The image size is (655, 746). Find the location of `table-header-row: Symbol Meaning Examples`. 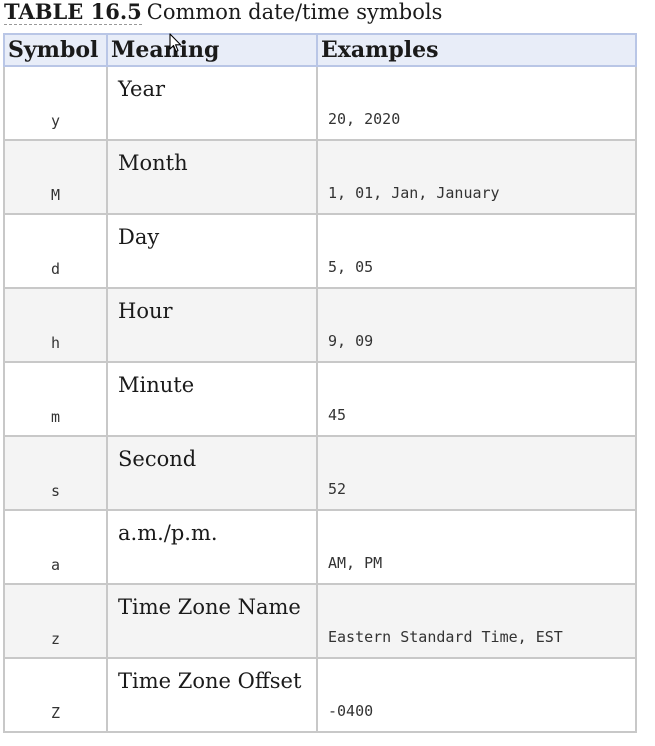

table-header-row: Symbol Meaning Examples is located at coordinates (320, 50).